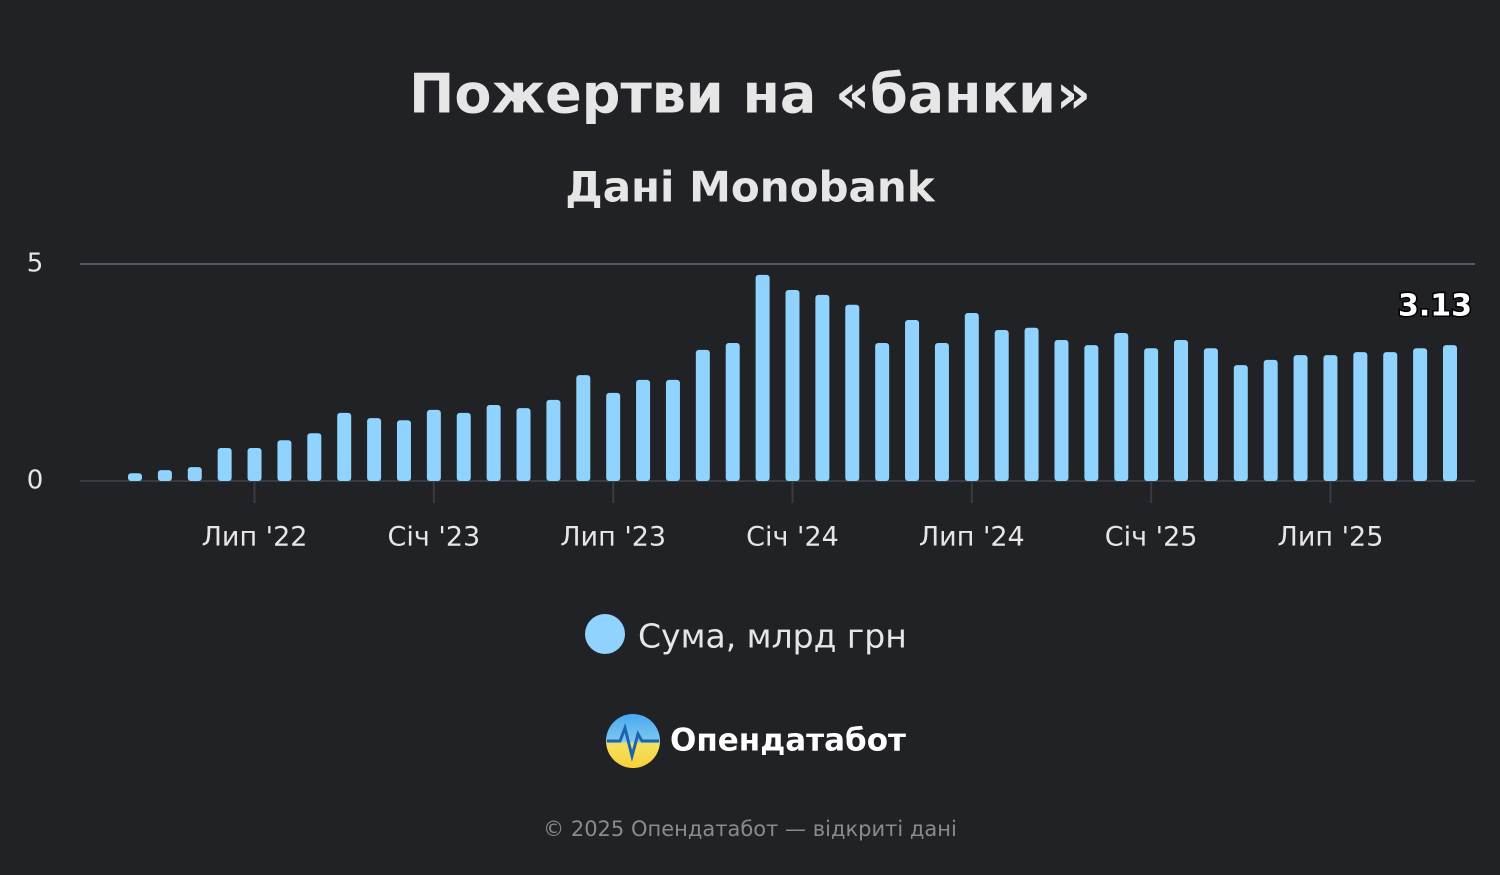 This screenshot has width=1500, height=875. What do you see at coordinates (788, 741) in the screenshot?
I see `brand-name: Опендатабот` at bounding box center [788, 741].